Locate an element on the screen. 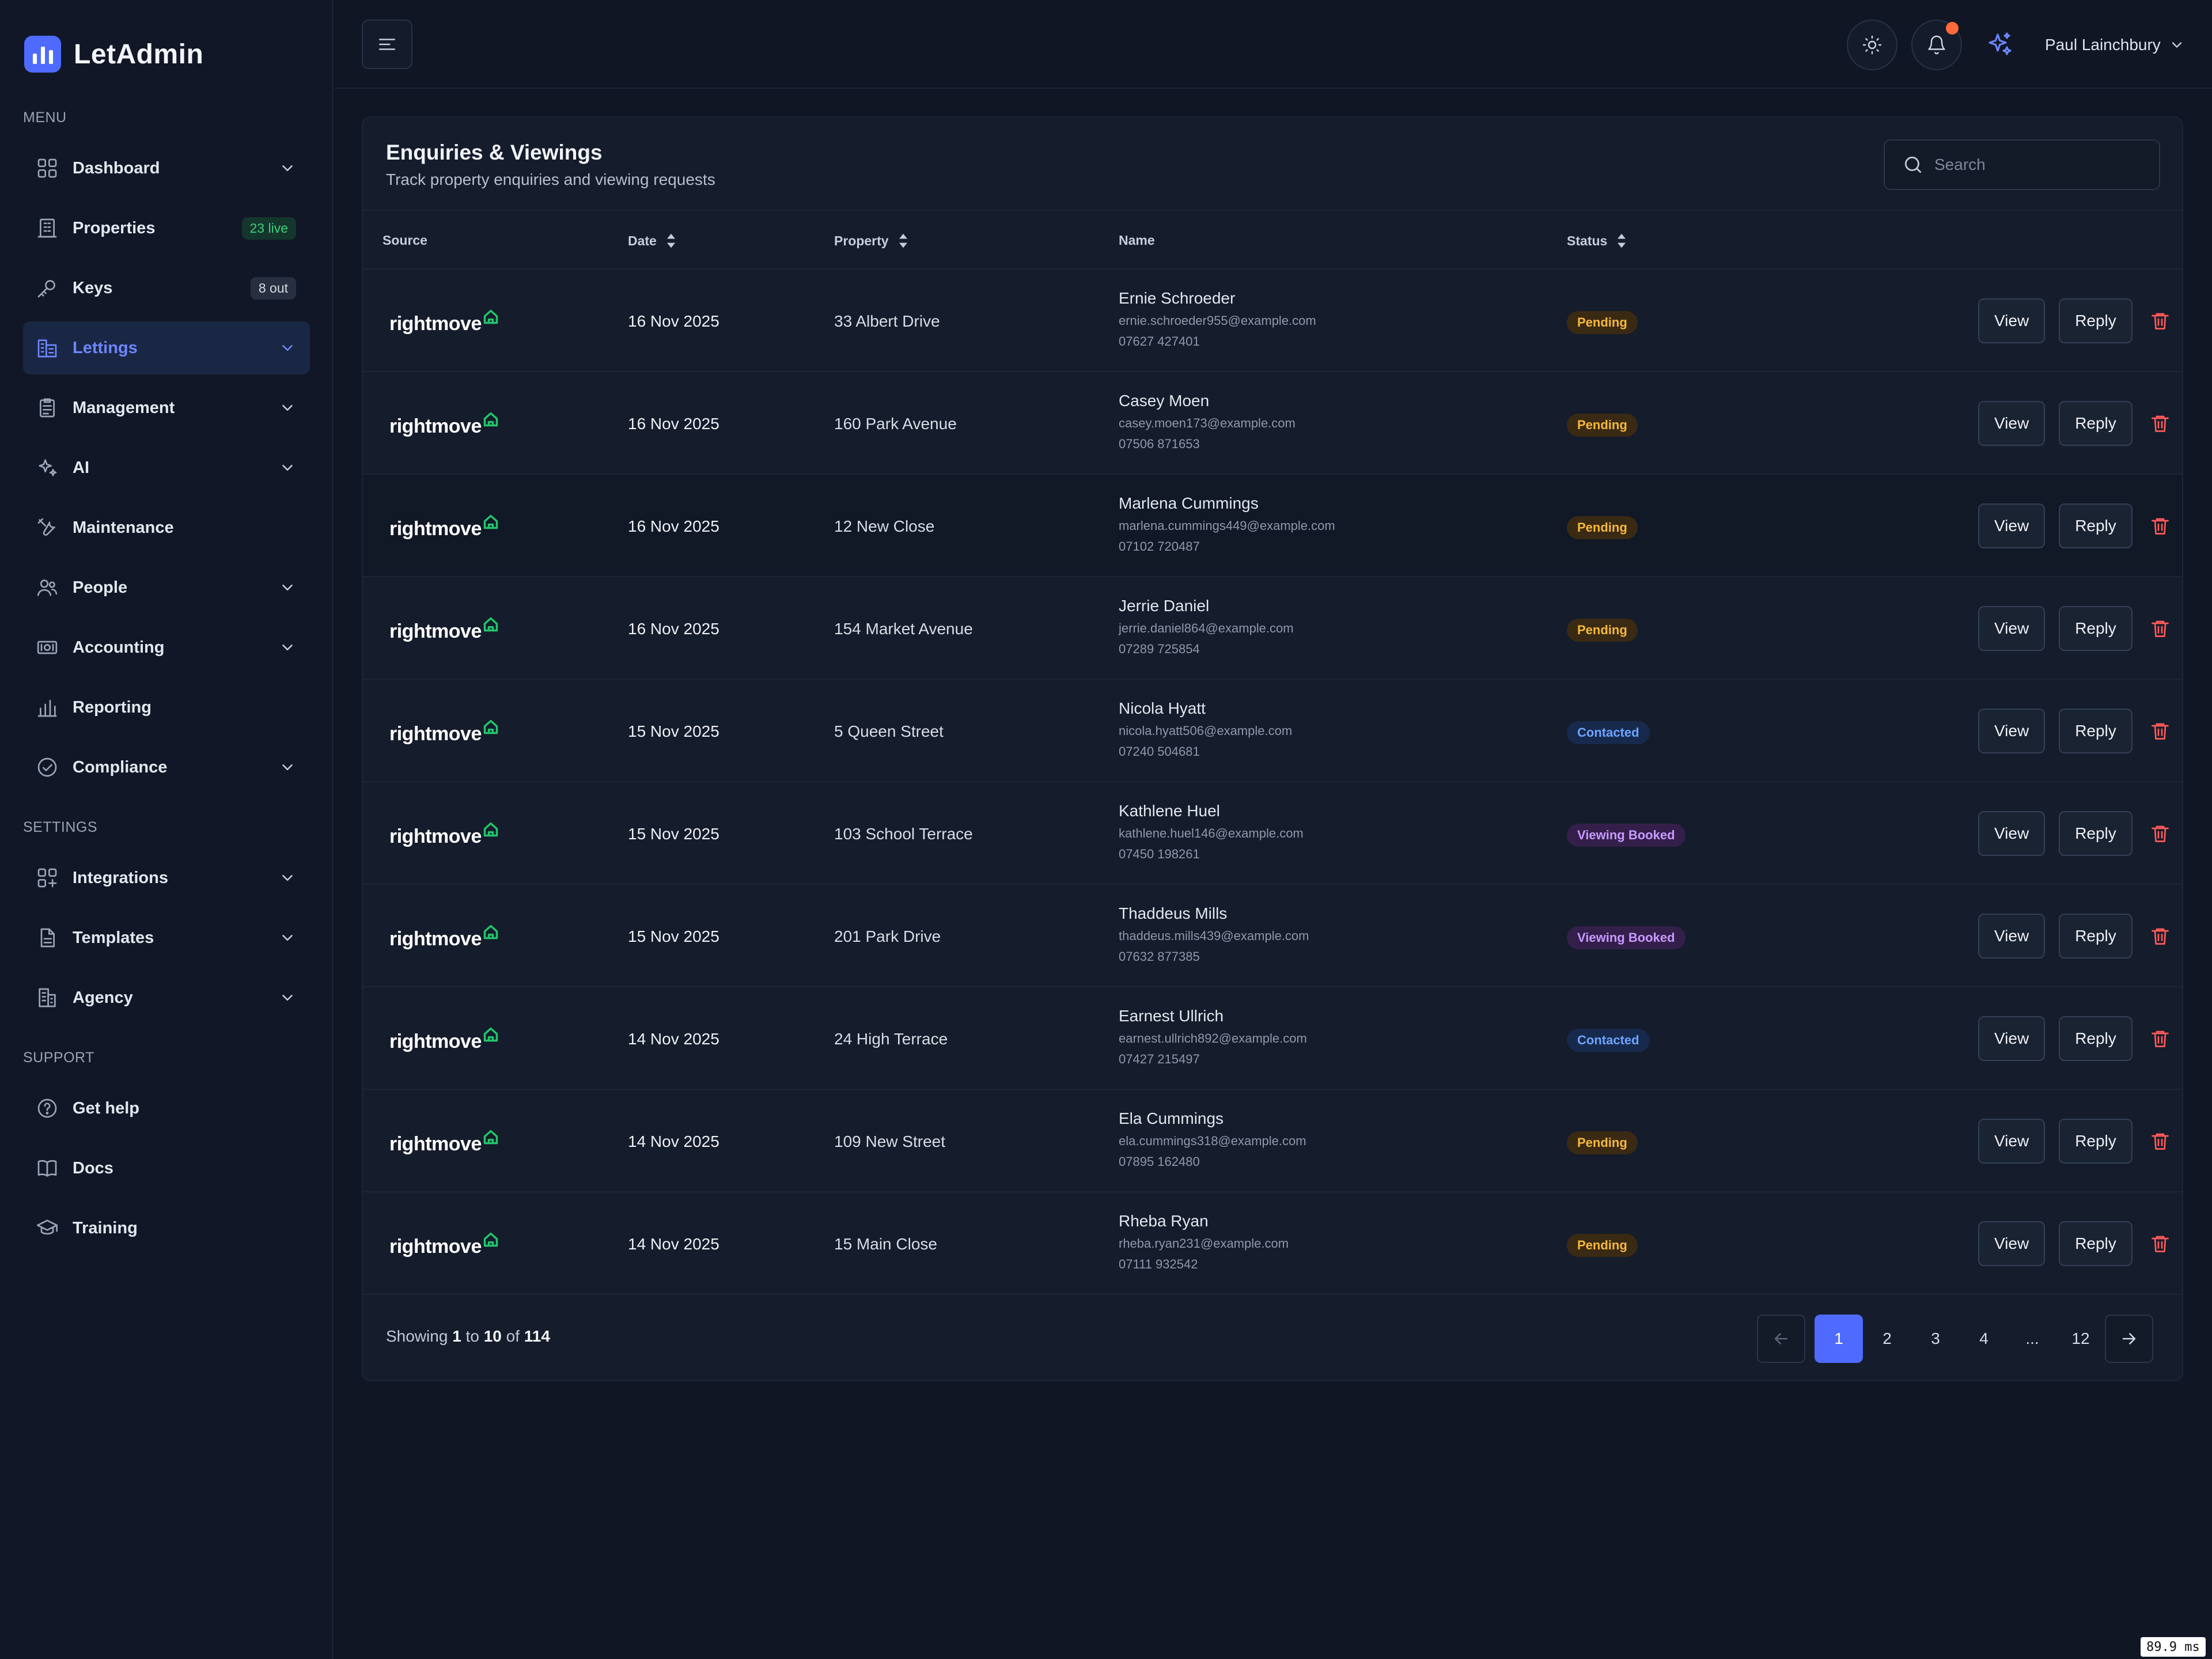 This screenshot has width=2212, height=1659. sidebar-item-people: People is located at coordinates (166, 587).